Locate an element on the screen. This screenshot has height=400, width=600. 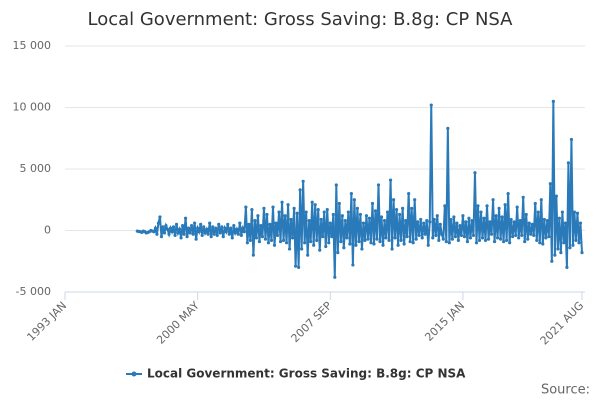
x-tick-label: 2015 JAN is located at coordinates (444, 321).